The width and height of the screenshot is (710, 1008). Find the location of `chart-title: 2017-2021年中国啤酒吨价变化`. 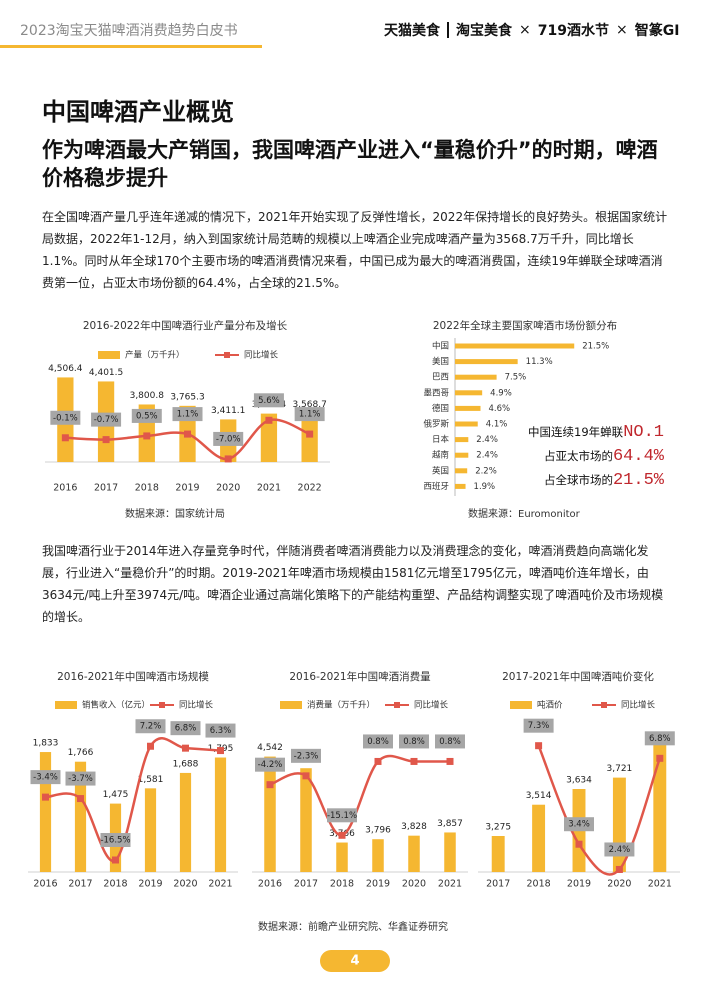

chart-title: 2017-2021年中国啤酒吨价变化 is located at coordinates (578, 676).